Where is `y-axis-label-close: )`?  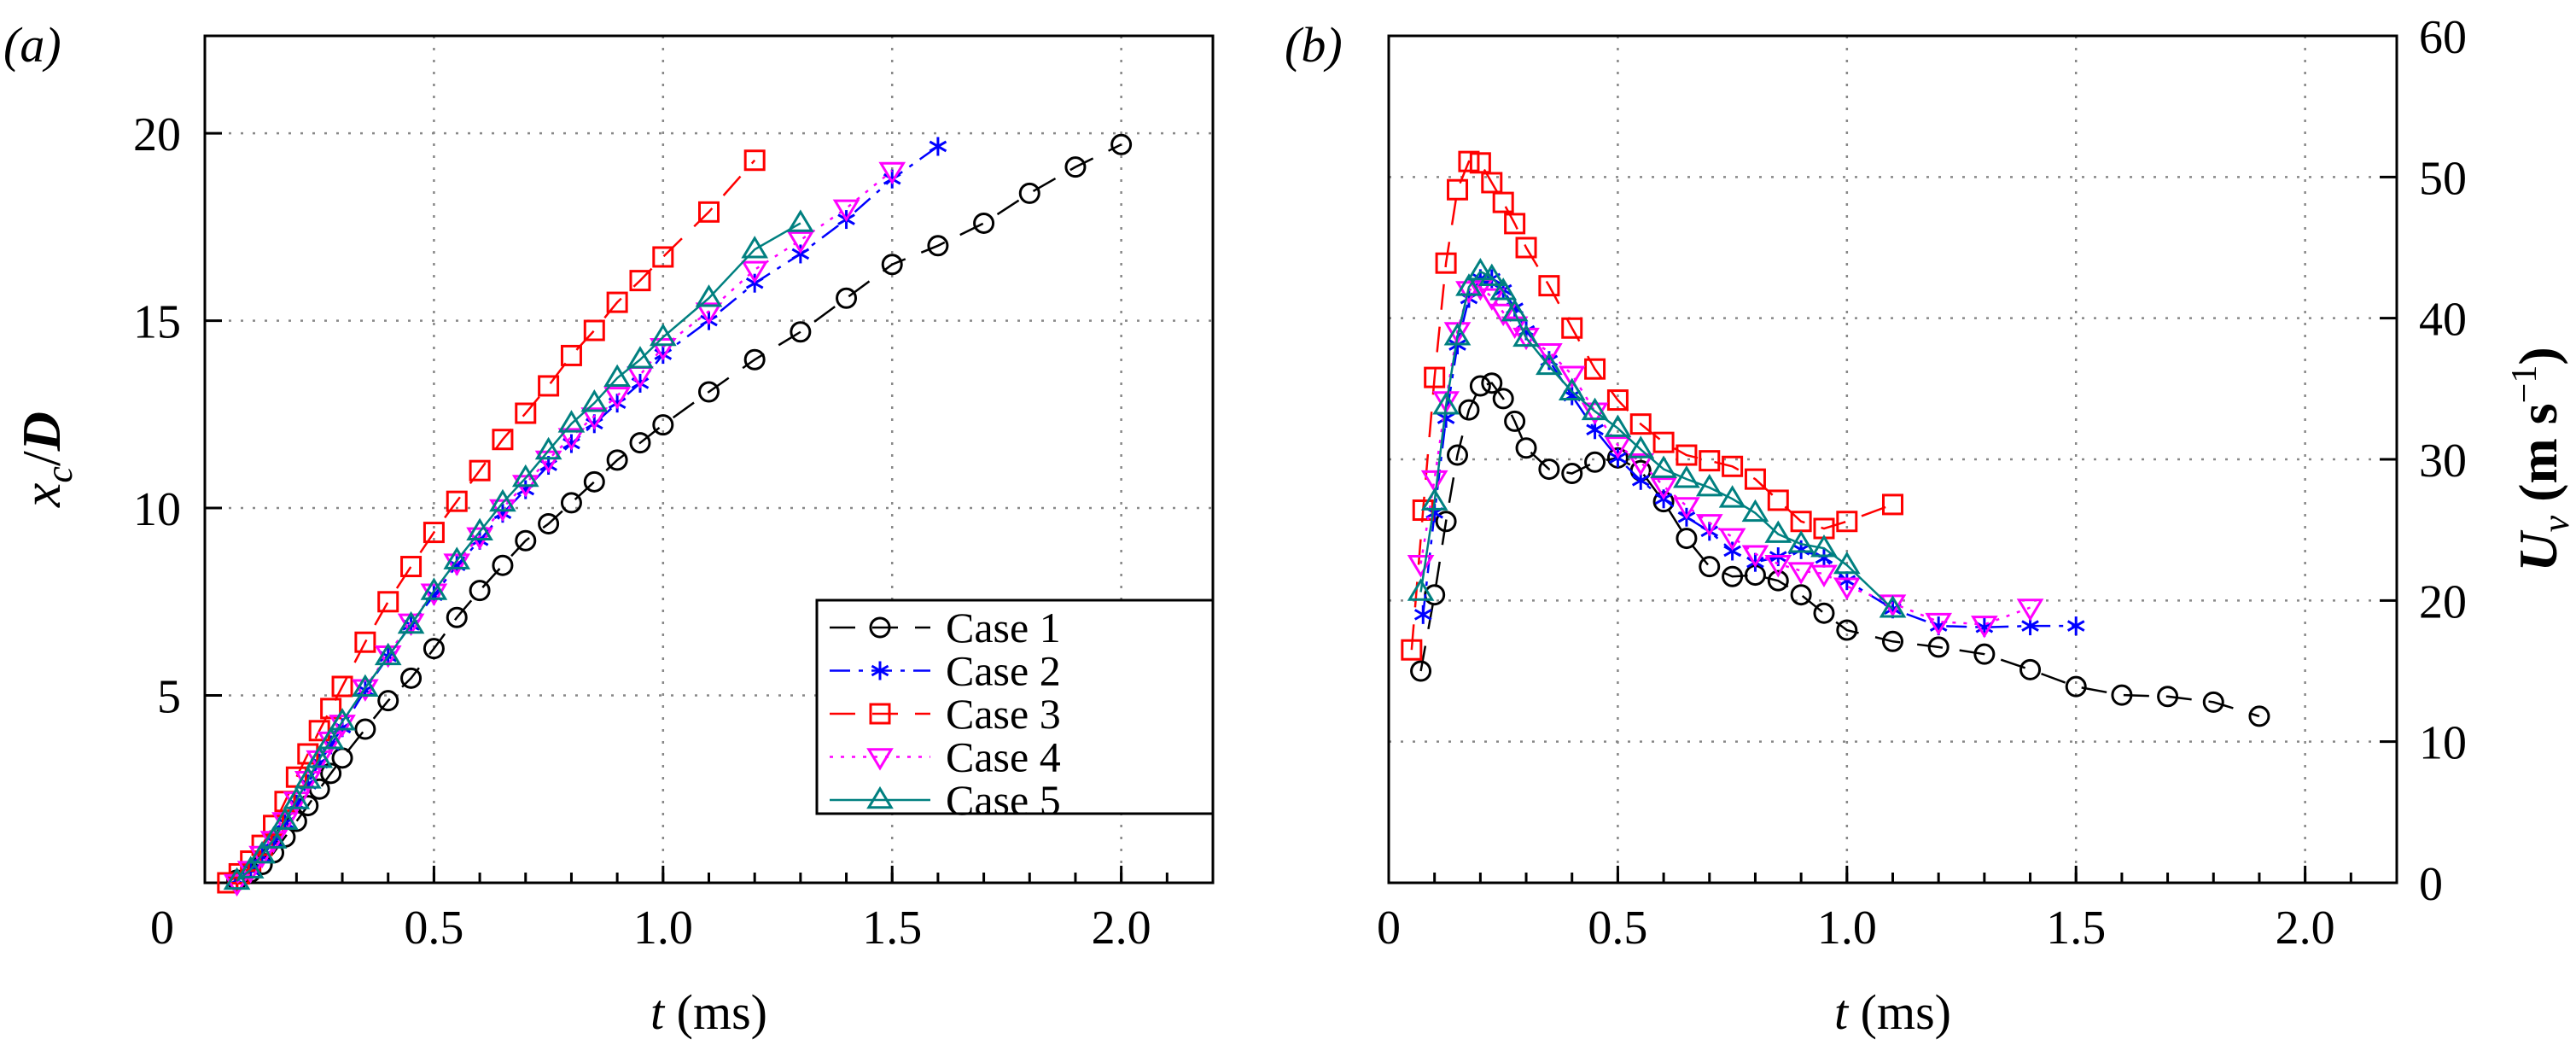
y-axis-label-close: ) is located at coordinates (2538, 356).